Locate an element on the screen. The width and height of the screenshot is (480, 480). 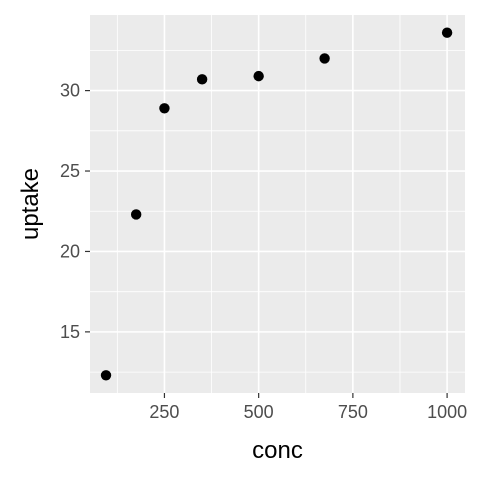
x-axis: 250 500 750 1000 is located at coordinates (308, 407).